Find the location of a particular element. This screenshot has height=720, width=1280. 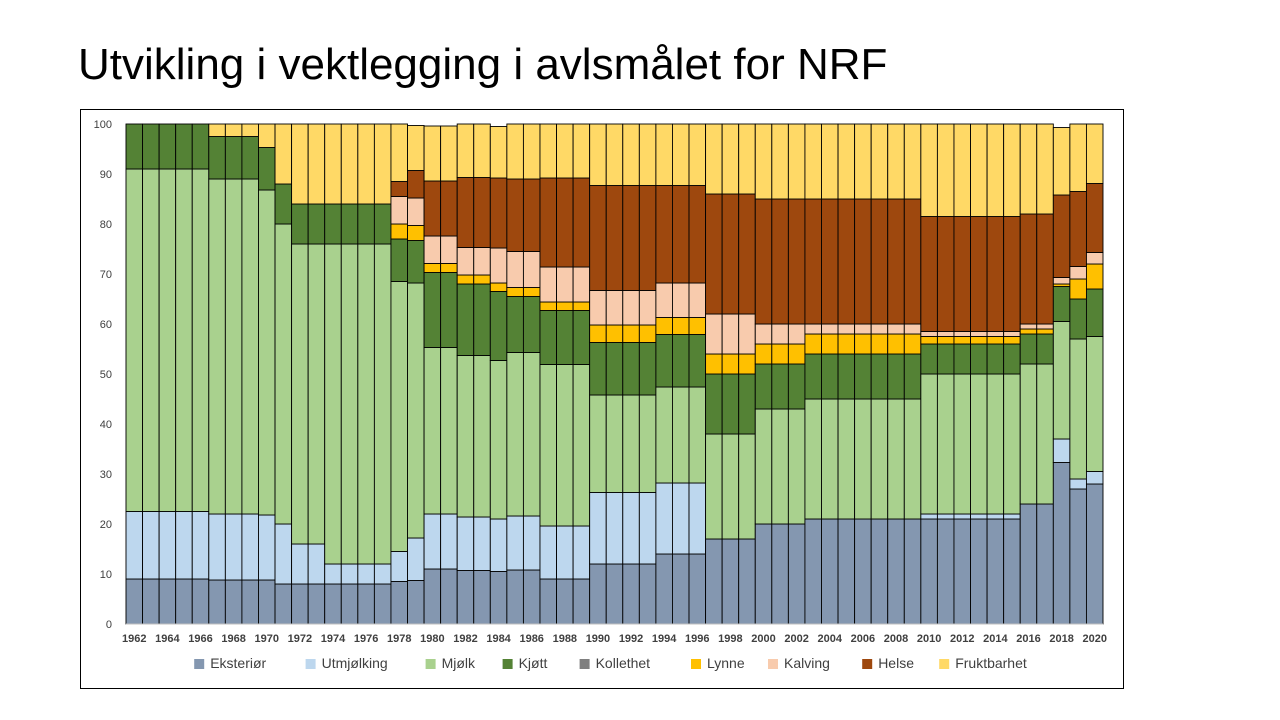

legend-label: Kalving is located at coordinates (807, 663).